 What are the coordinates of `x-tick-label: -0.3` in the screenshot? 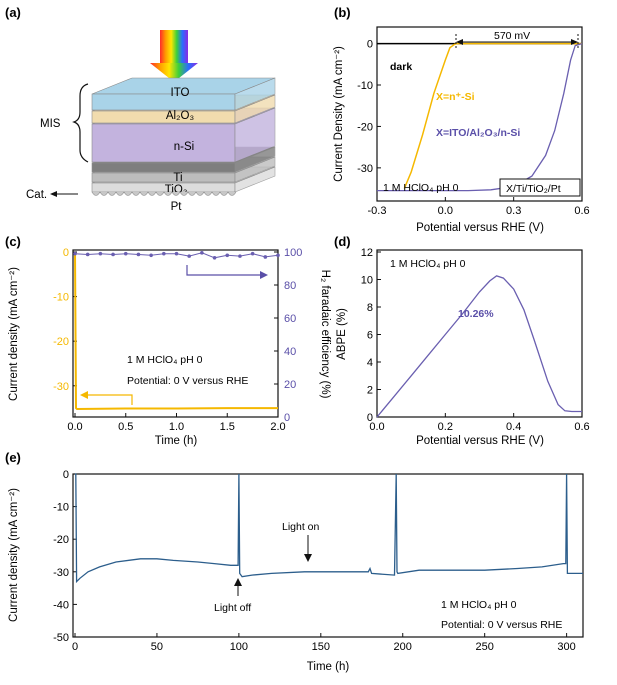 It's located at (377, 211).